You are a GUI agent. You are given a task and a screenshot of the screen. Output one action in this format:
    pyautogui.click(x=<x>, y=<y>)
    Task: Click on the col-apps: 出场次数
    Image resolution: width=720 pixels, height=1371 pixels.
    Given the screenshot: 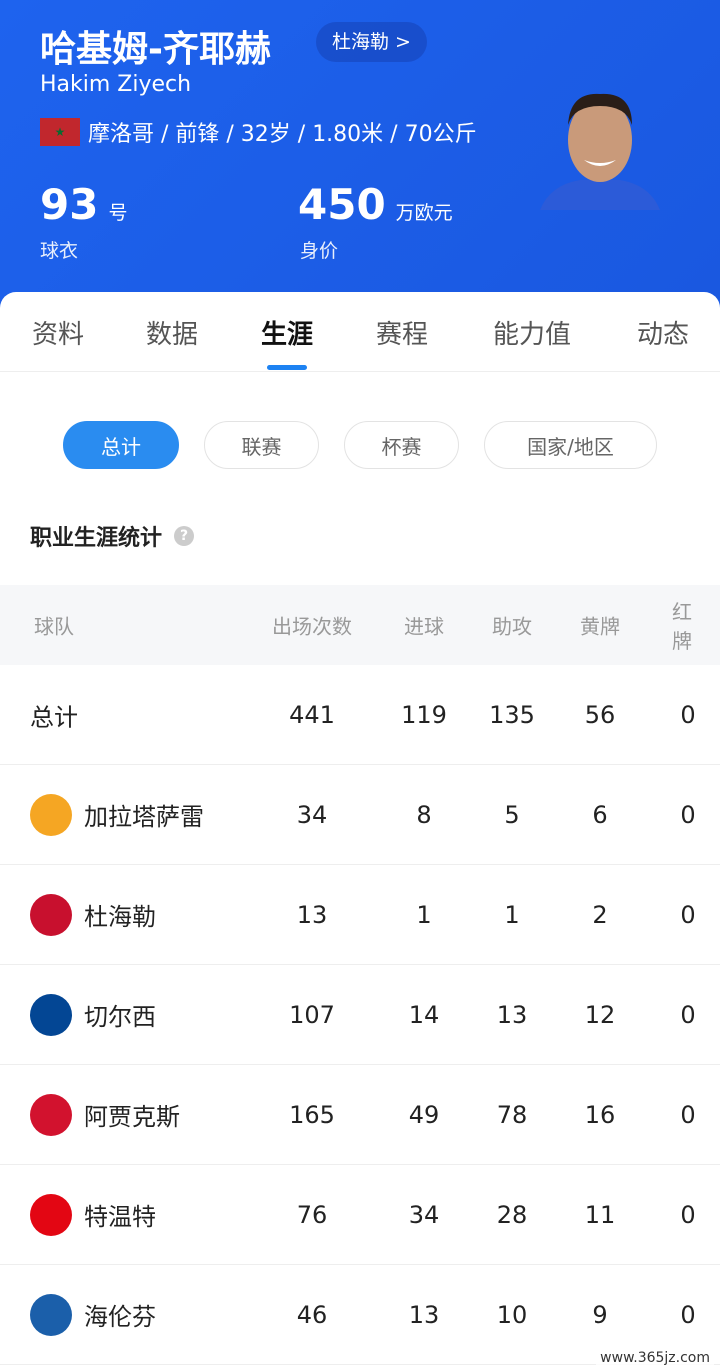 What is the action you would take?
    pyautogui.click(x=312, y=626)
    